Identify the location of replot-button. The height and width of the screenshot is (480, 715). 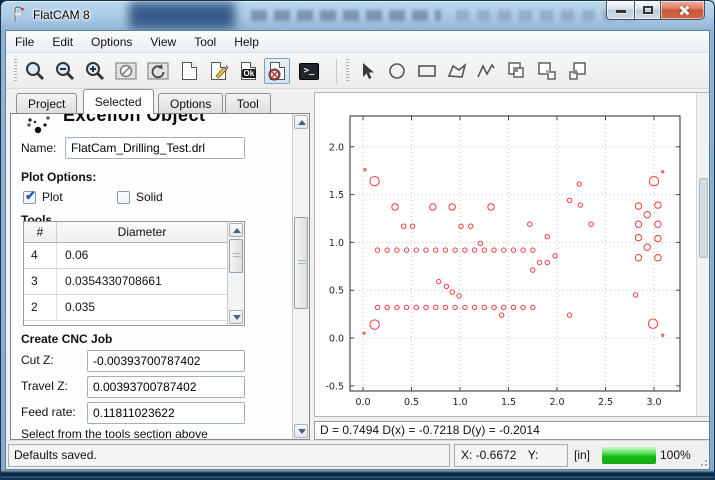
(158, 71).